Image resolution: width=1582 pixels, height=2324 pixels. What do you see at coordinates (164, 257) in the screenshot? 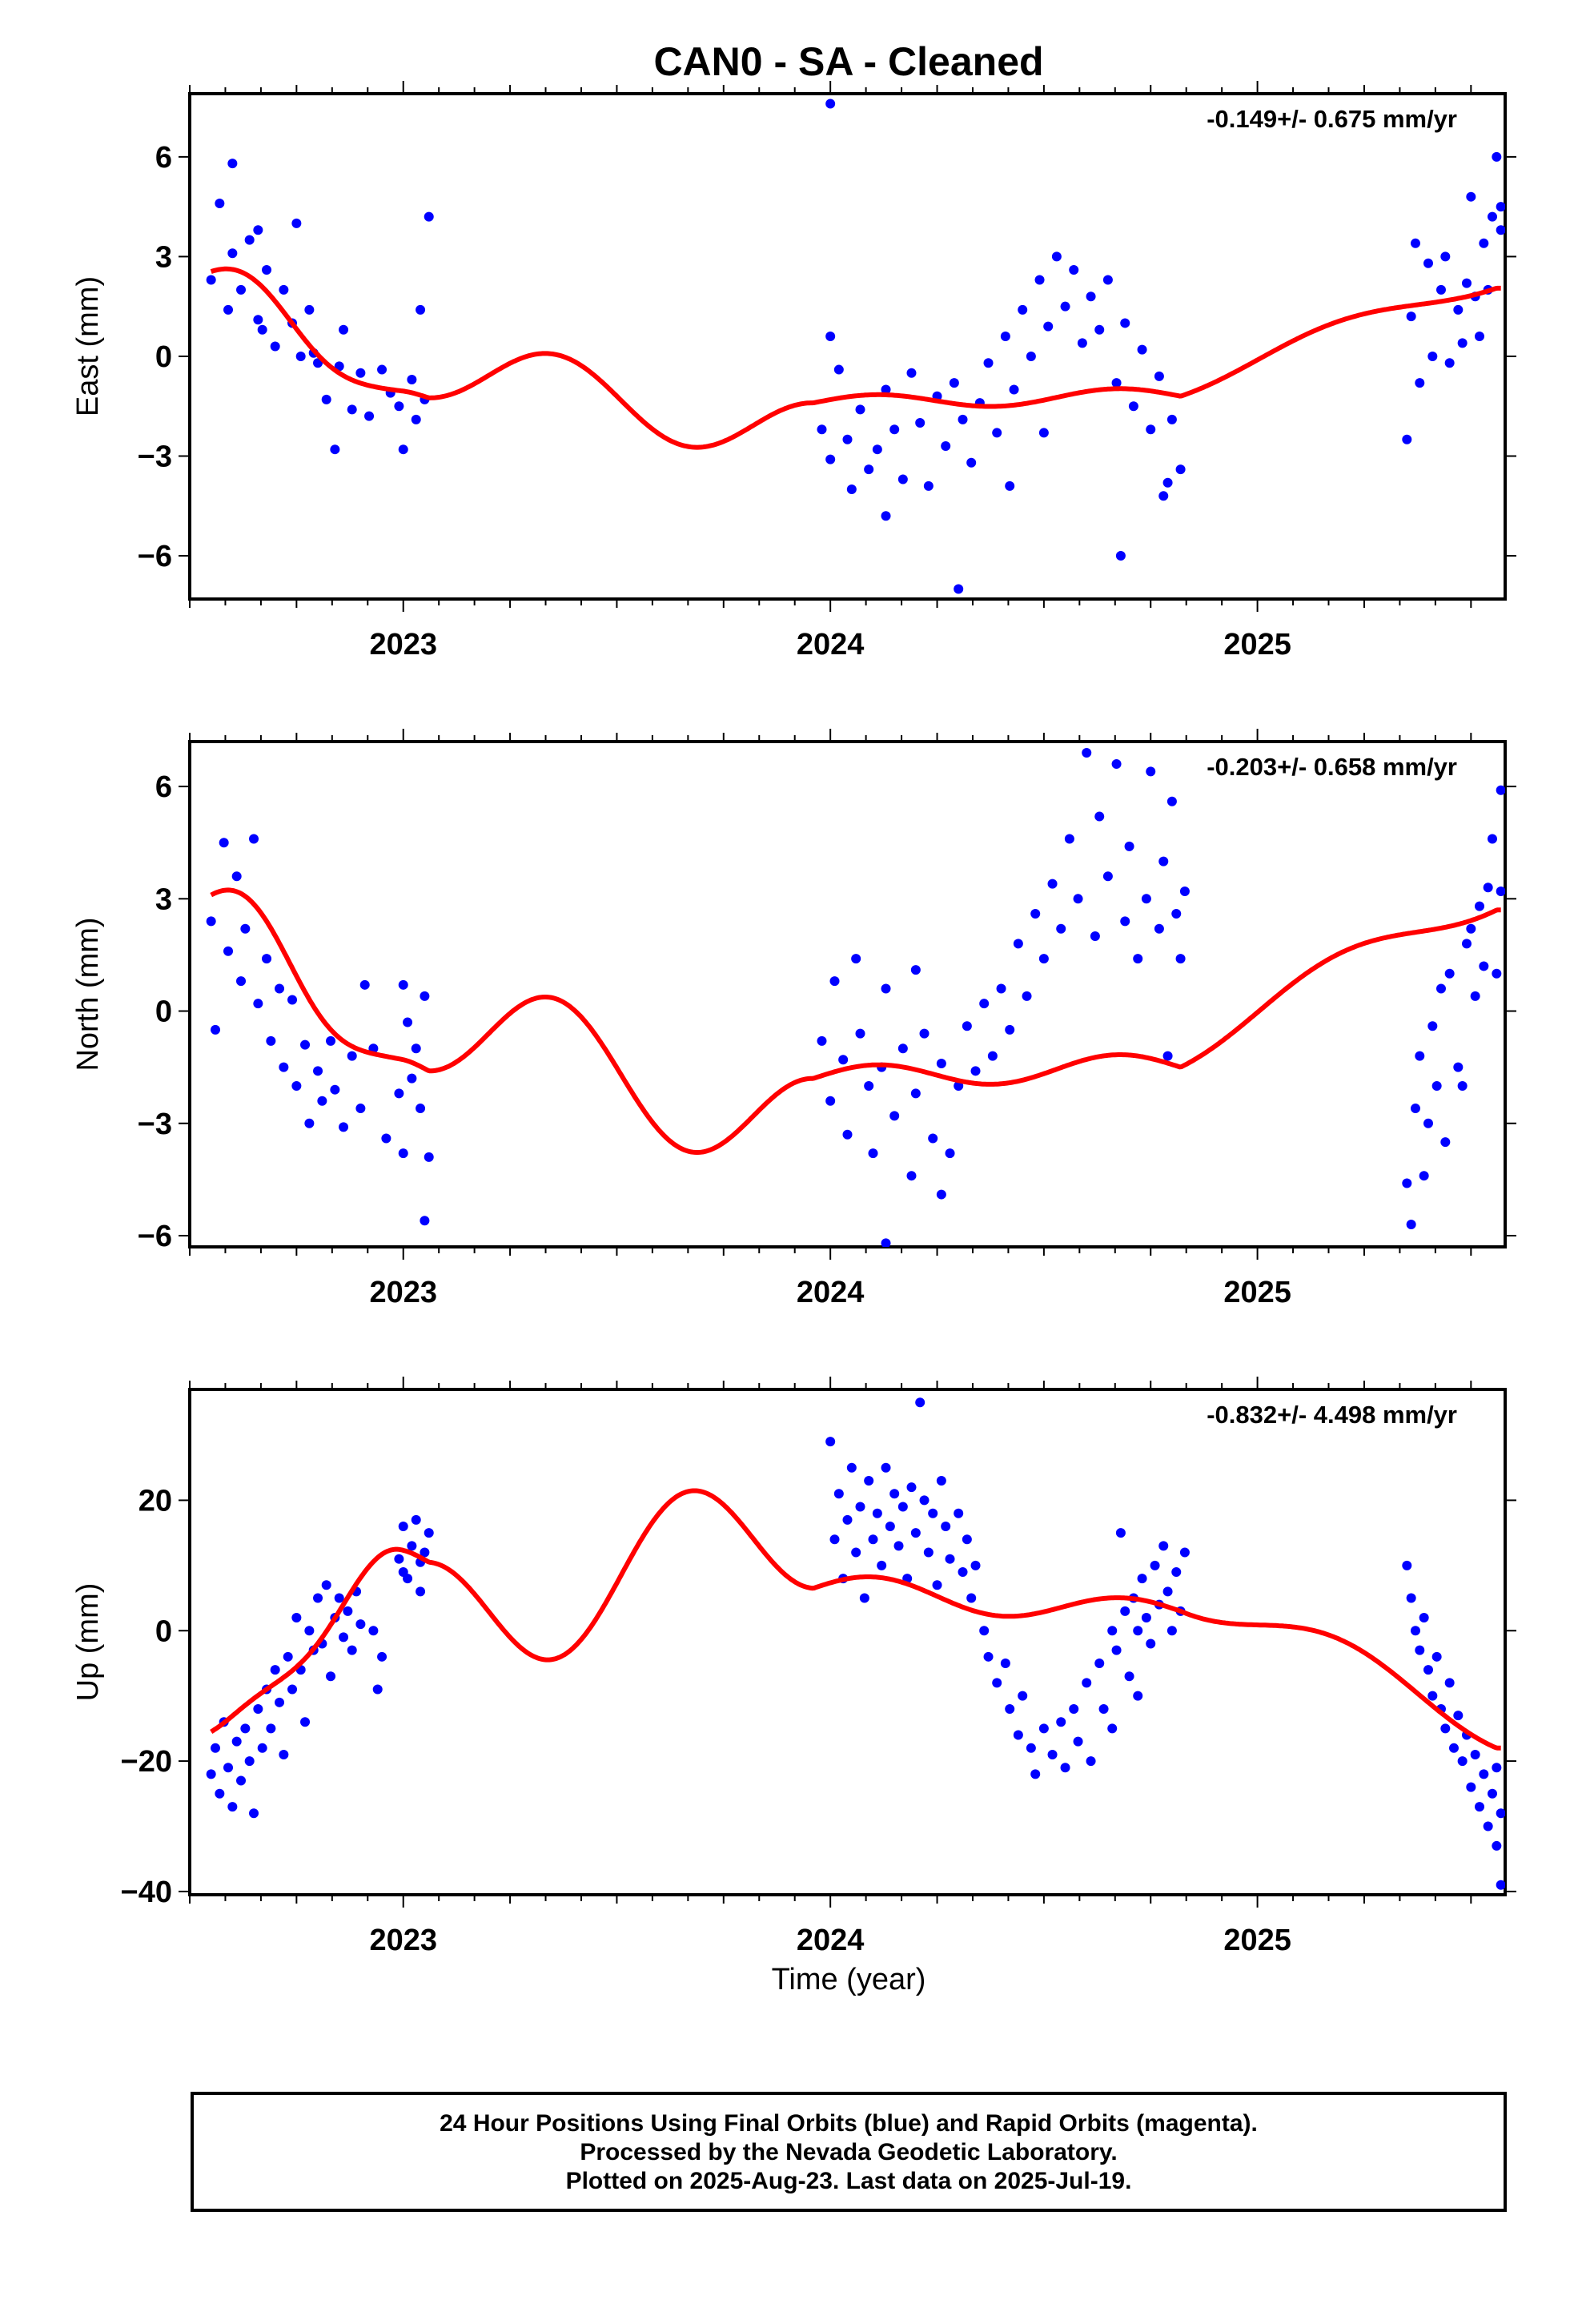
I see `y-tick-label: 3` at bounding box center [164, 257].